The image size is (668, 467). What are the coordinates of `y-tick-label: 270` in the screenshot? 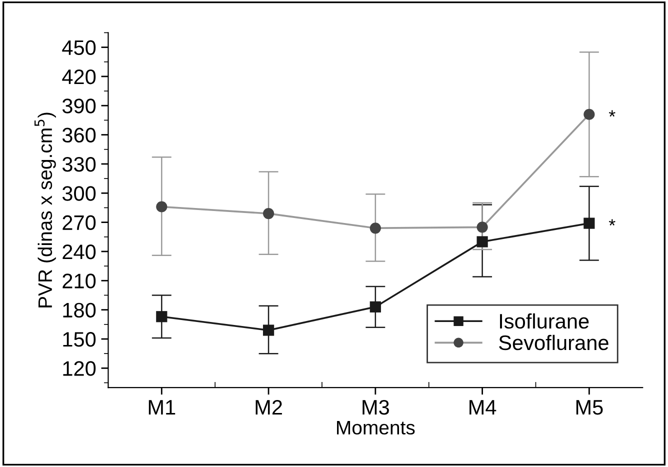 It's located at (79, 222).